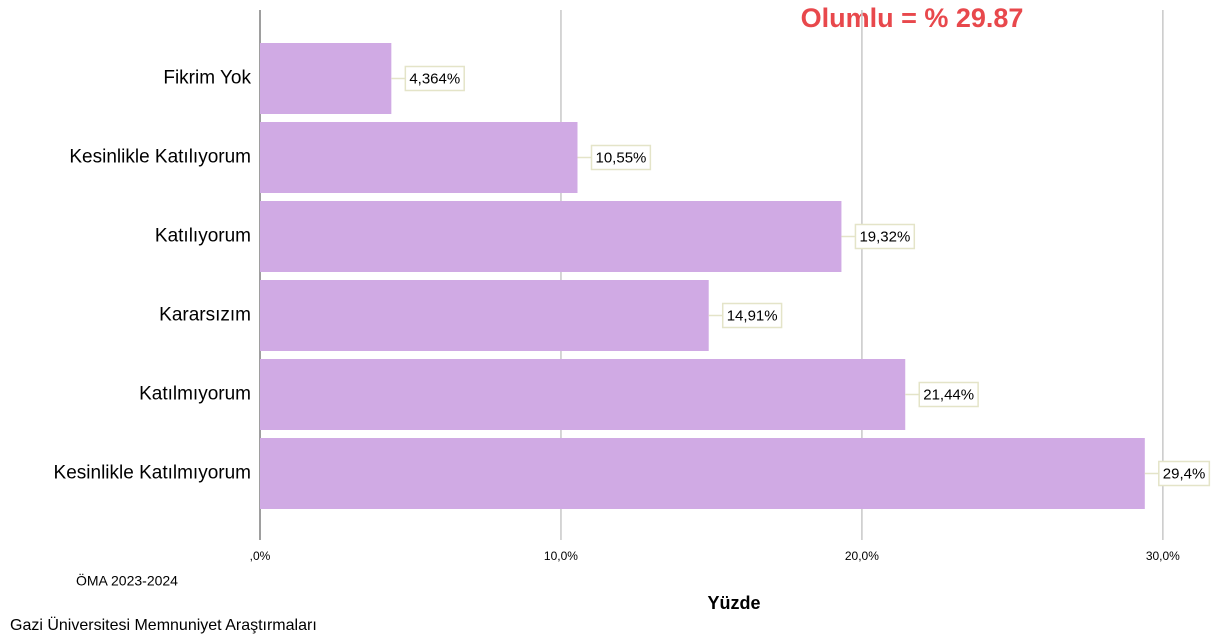 This screenshot has height=641, width=1227. I want to click on y-tick-label: Kesinlikle Katılmıyorum, so click(152, 473).